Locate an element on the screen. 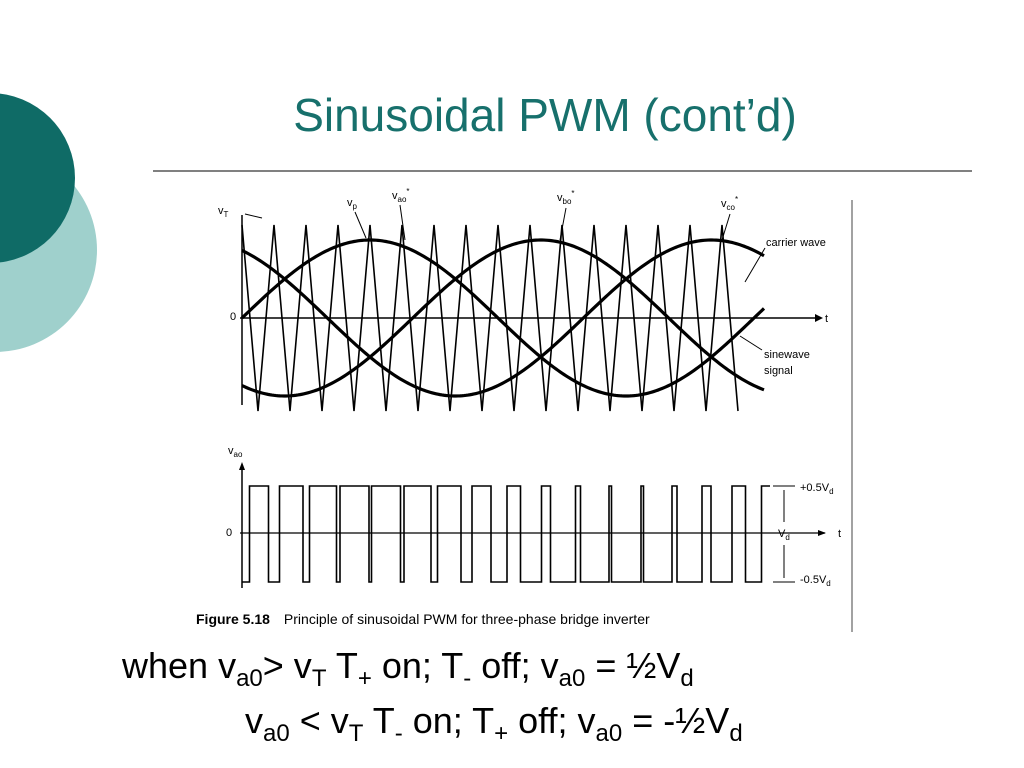 The height and width of the screenshot is (768, 1024). pwm-wave is located at coordinates (506, 534).